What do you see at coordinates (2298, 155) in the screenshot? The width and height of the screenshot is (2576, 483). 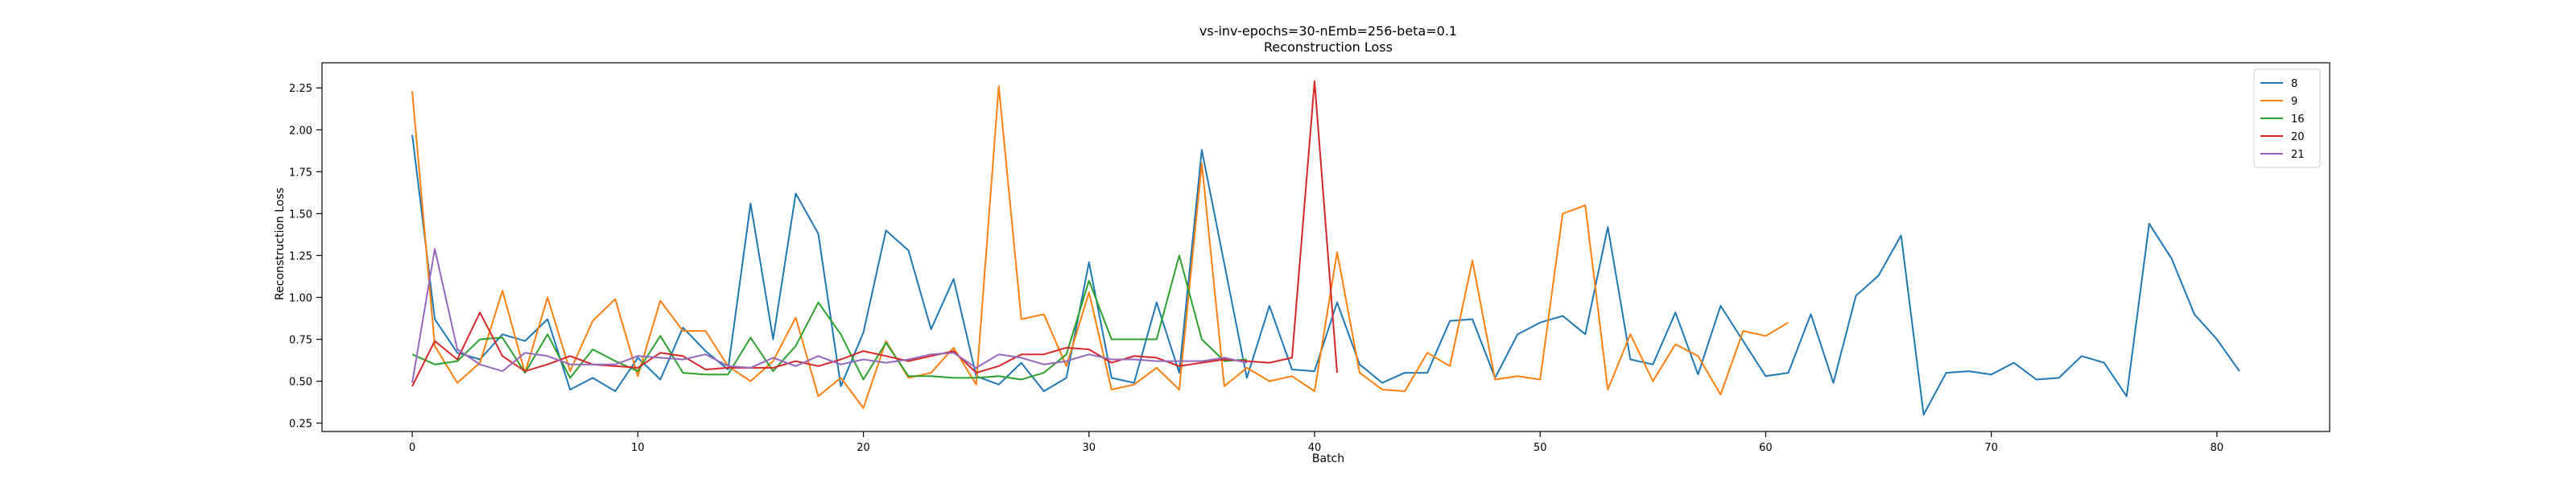 I see `legend-label-21: 21` at bounding box center [2298, 155].